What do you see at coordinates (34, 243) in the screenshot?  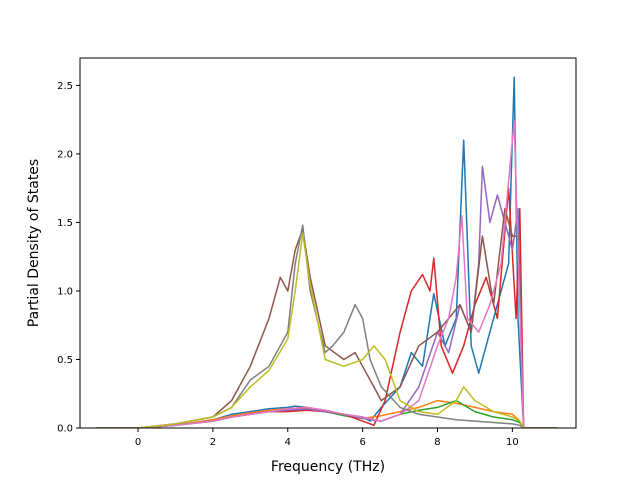 I see `y-axis-title: Partial Density of States` at bounding box center [34, 243].